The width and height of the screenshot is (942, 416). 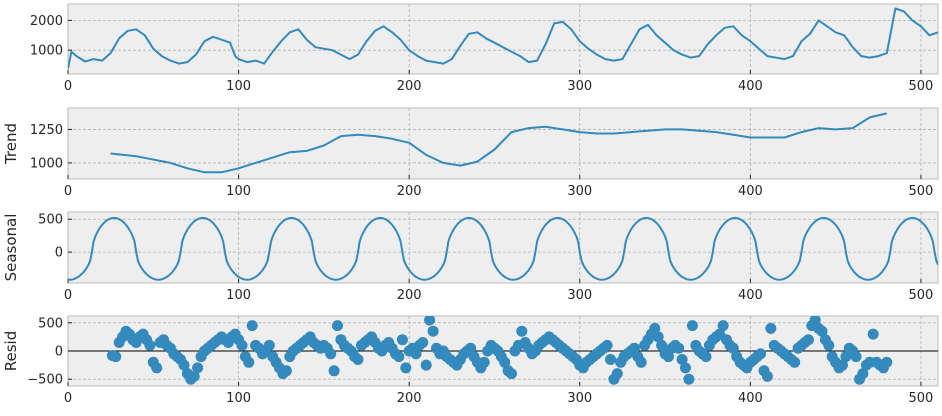 I want to click on observed-series-line, so click(x=503, y=38).